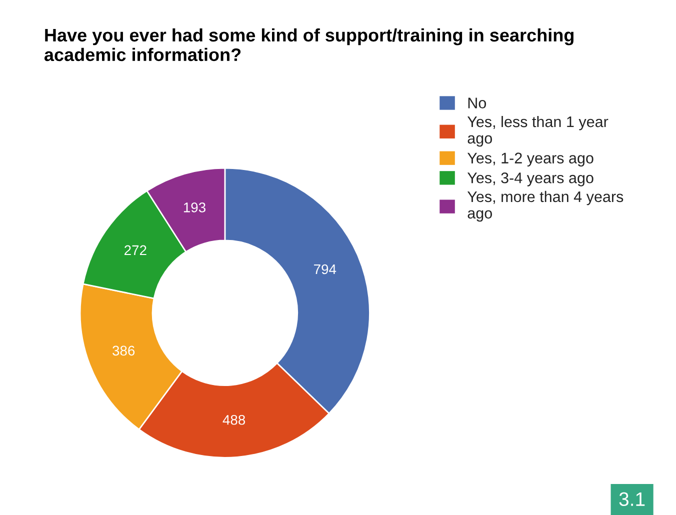 Image resolution: width=676 pixels, height=515 pixels. What do you see at coordinates (123, 351) in the screenshot?
I see `data-label: 386` at bounding box center [123, 351].